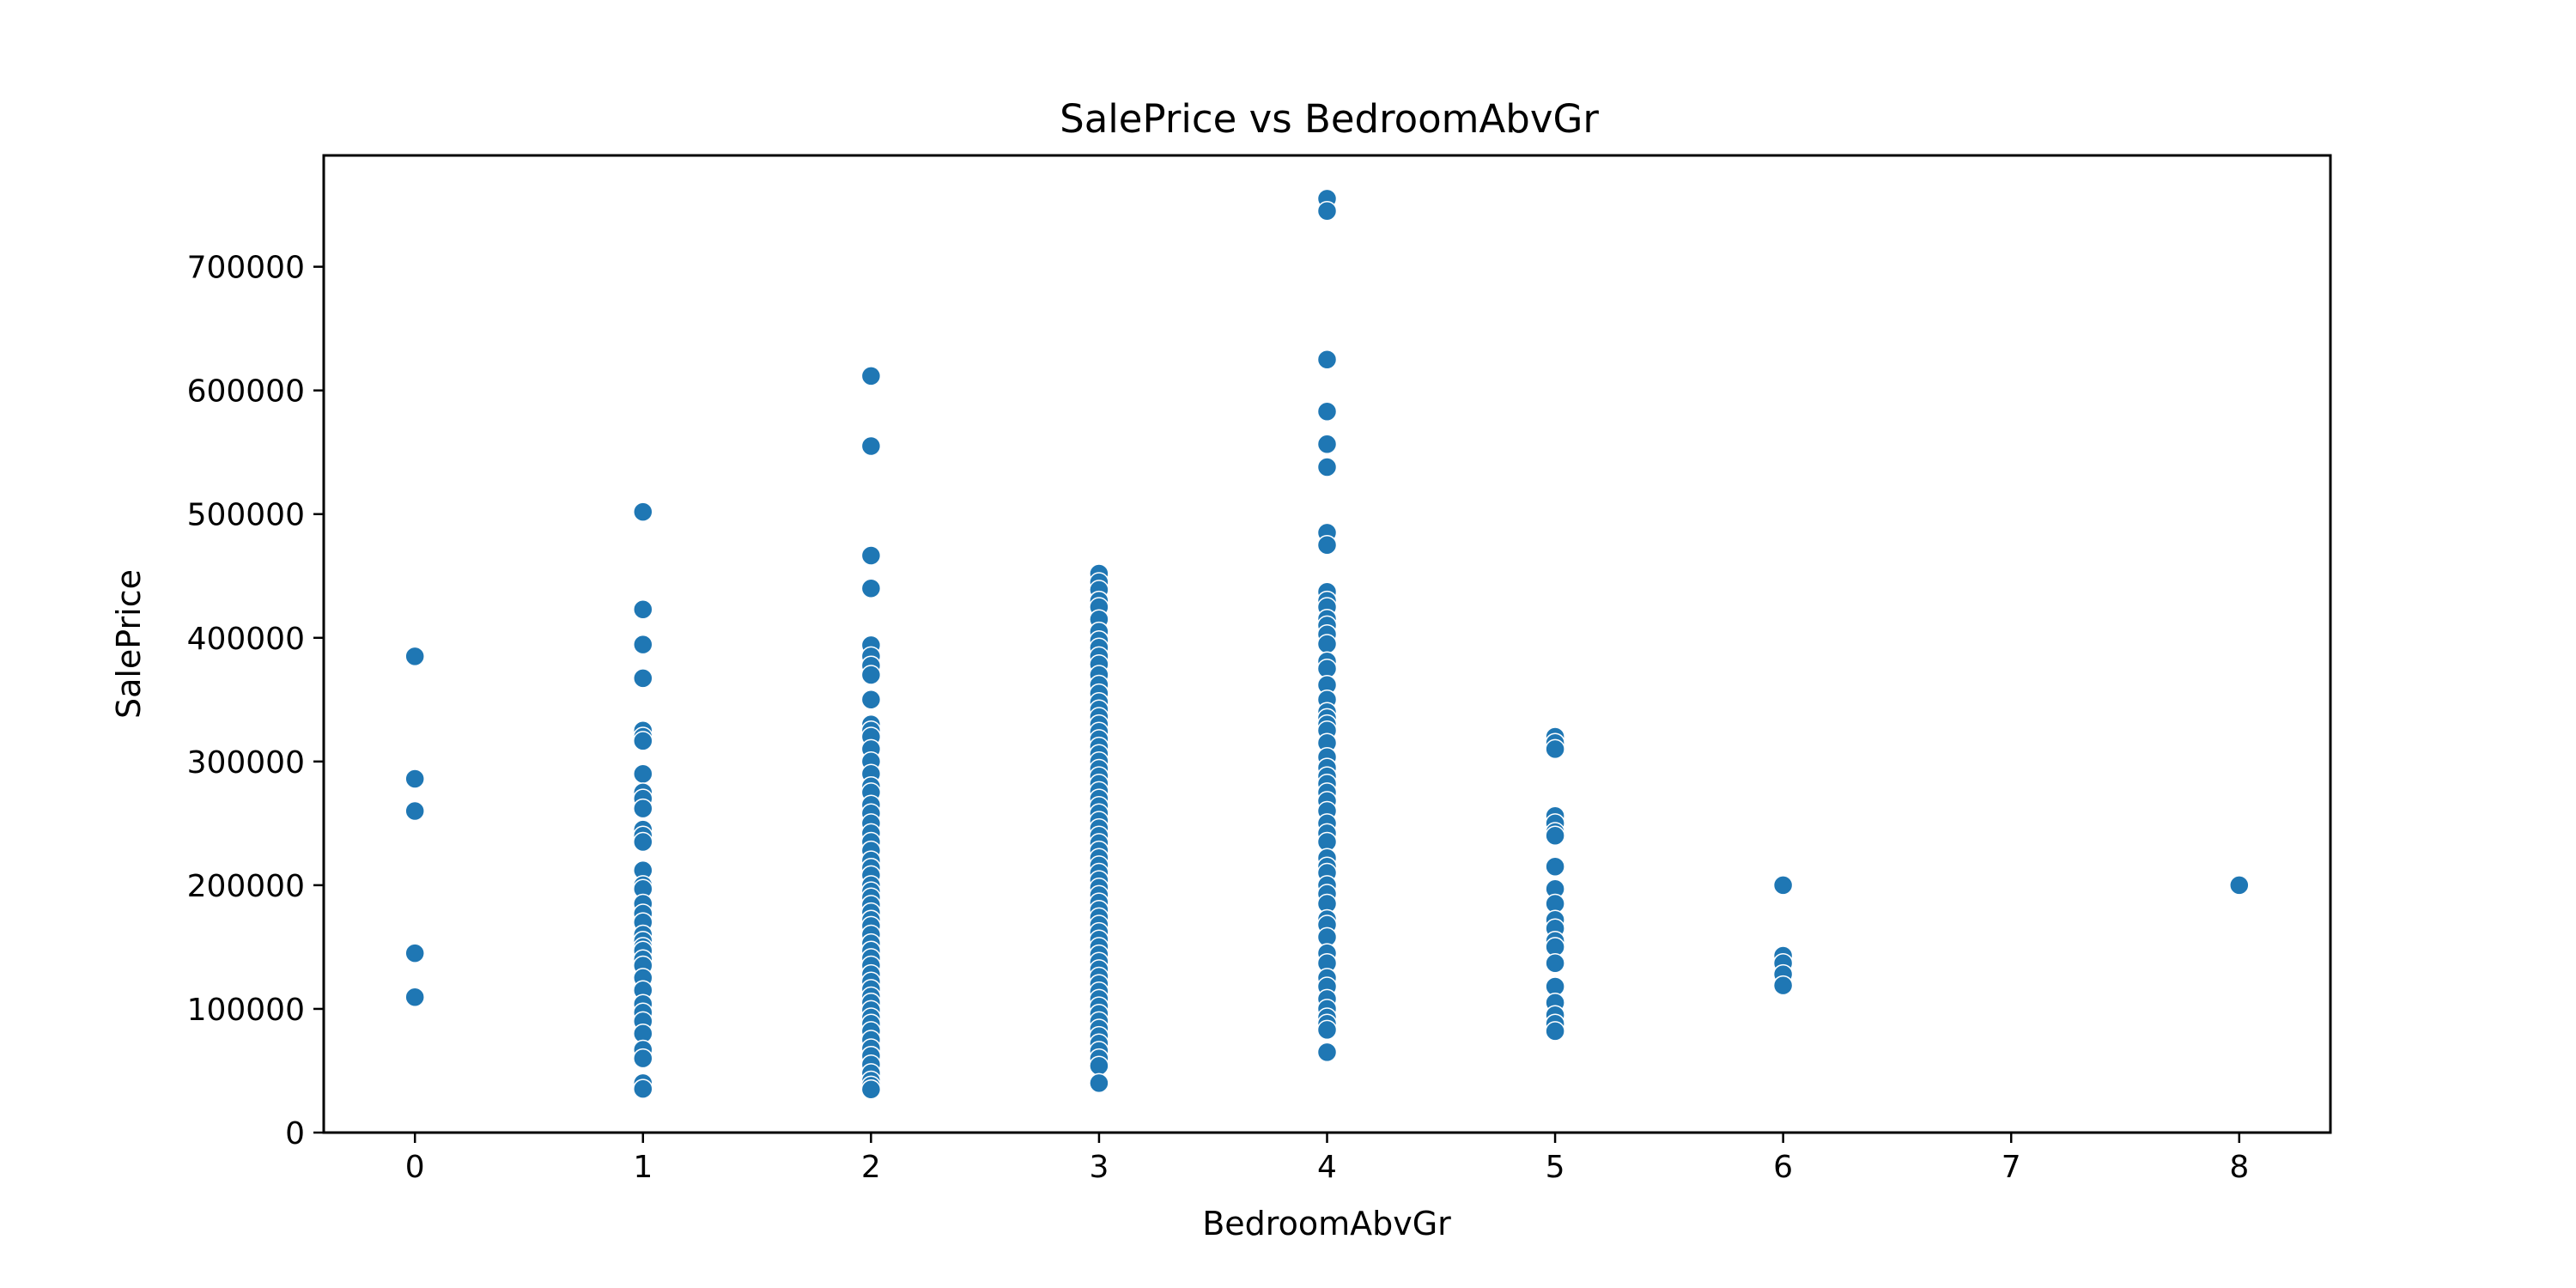 Image resolution: width=2576 pixels, height=1288 pixels. I want to click on x-tick-label: 8, so click(2239, 1167).